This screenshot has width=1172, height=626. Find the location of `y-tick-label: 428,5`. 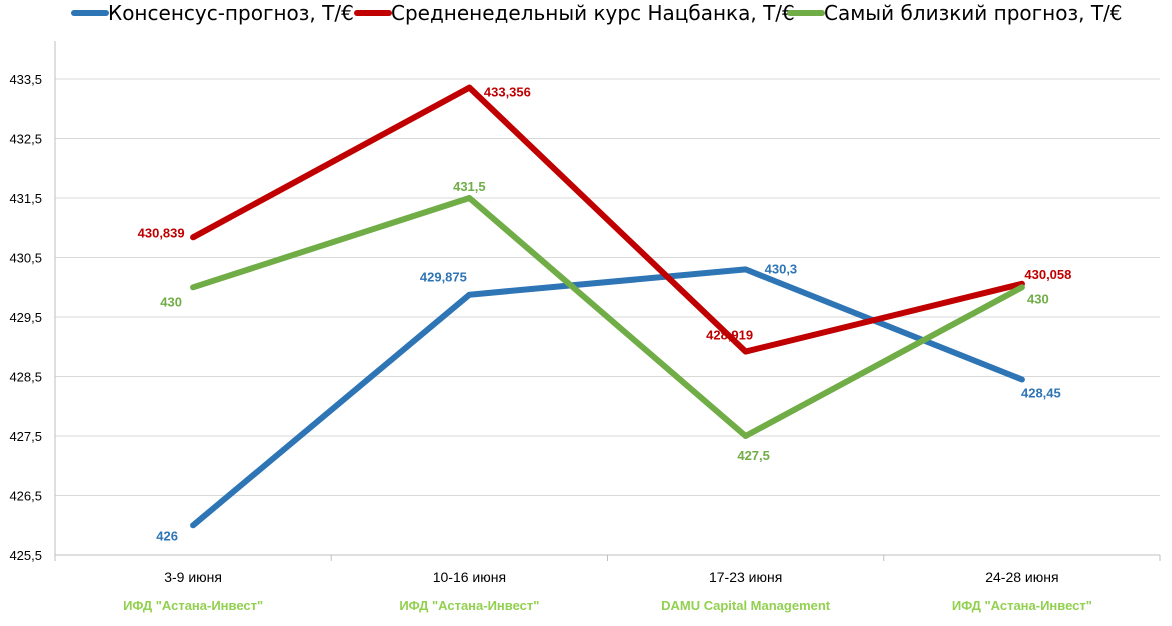

y-tick-label: 428,5 is located at coordinates (25, 377).